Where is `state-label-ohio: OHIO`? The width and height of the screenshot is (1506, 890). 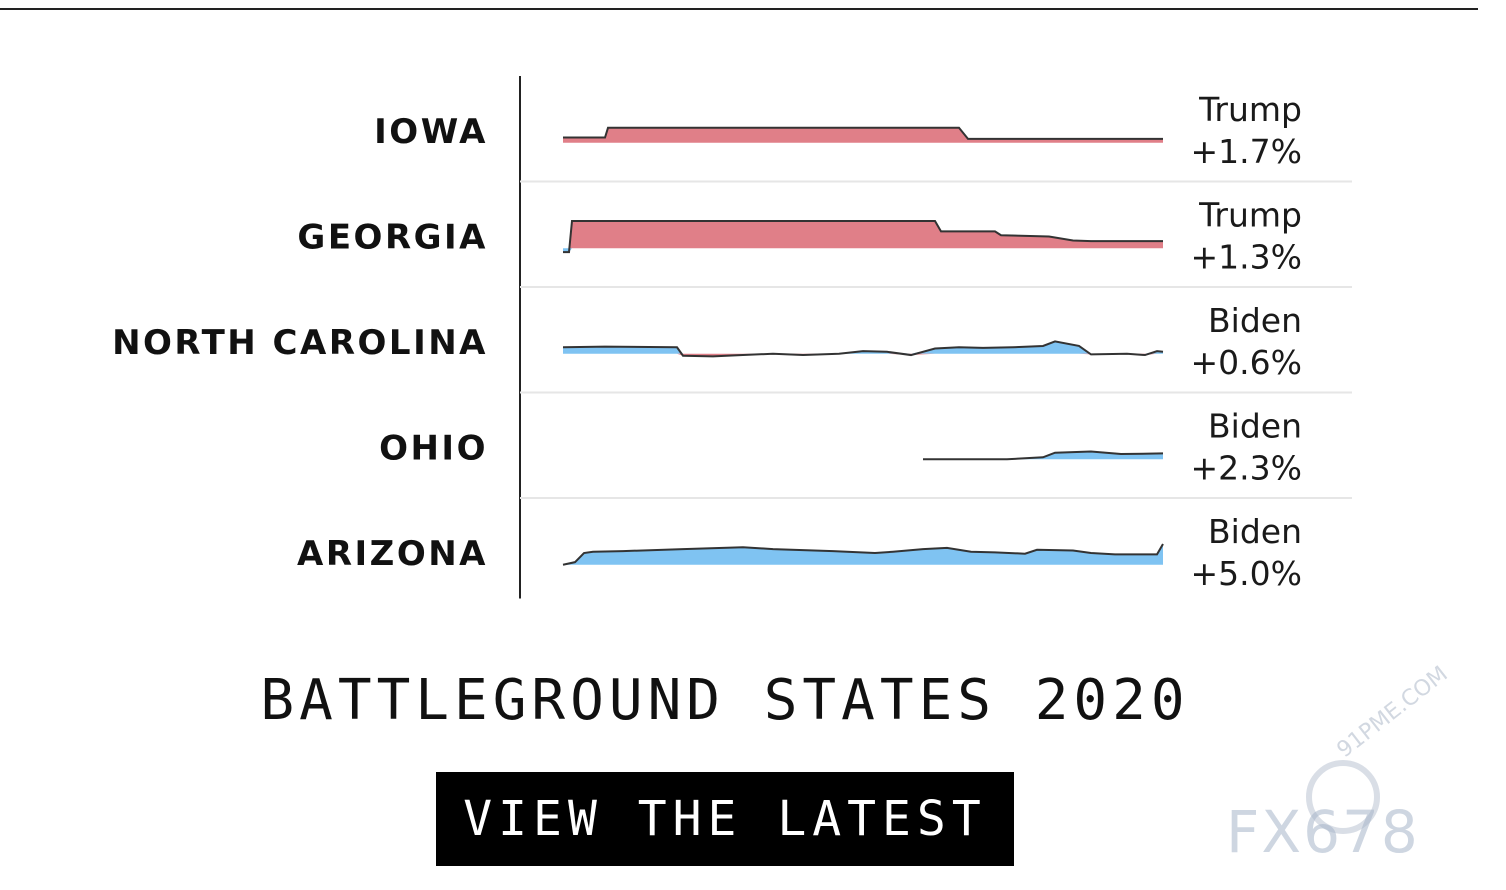
state-label-ohio: OHIO is located at coordinates (433, 448).